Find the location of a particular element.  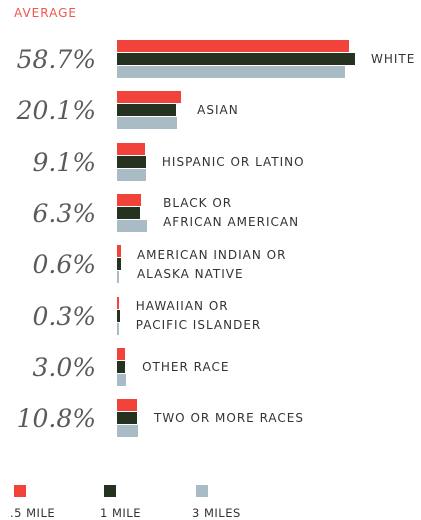

category-label: HISPANIC OR LATINO is located at coordinates (233, 161).